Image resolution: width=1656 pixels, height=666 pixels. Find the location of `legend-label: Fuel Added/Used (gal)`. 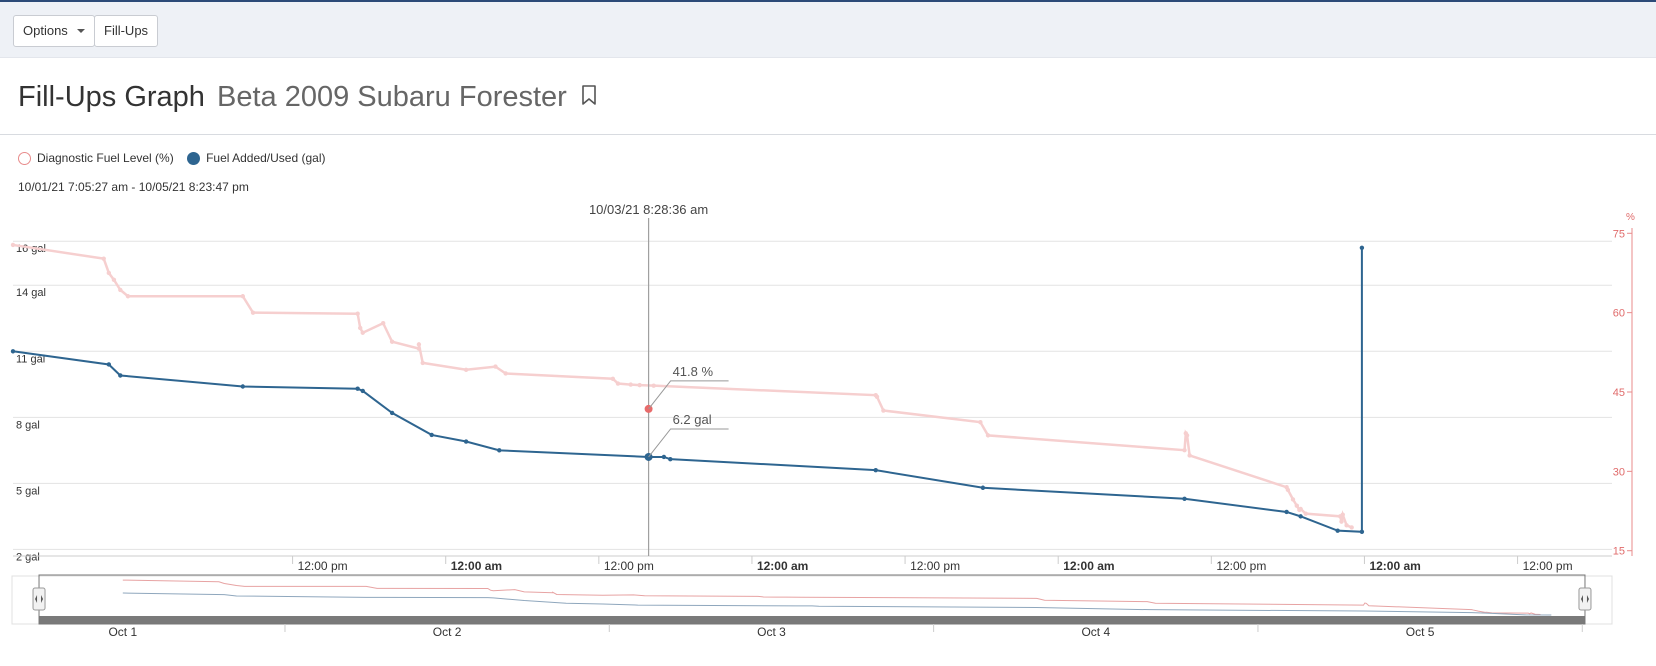

legend-label: Fuel Added/Used (gal) is located at coordinates (266, 158).